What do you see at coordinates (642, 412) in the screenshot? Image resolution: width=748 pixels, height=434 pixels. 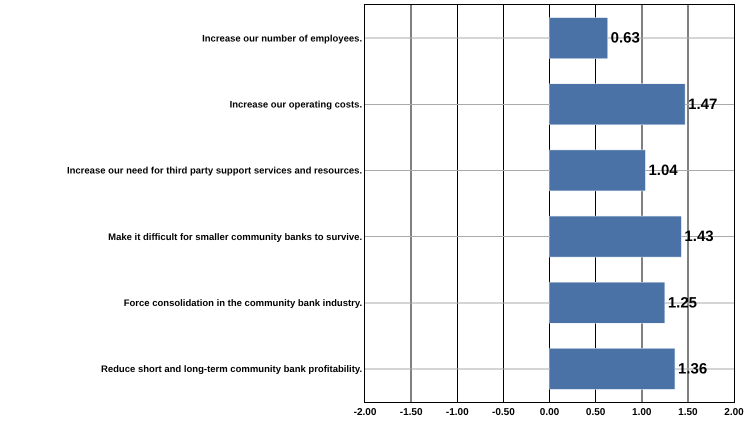 I see `x-tick-label: 1.00` at bounding box center [642, 412].